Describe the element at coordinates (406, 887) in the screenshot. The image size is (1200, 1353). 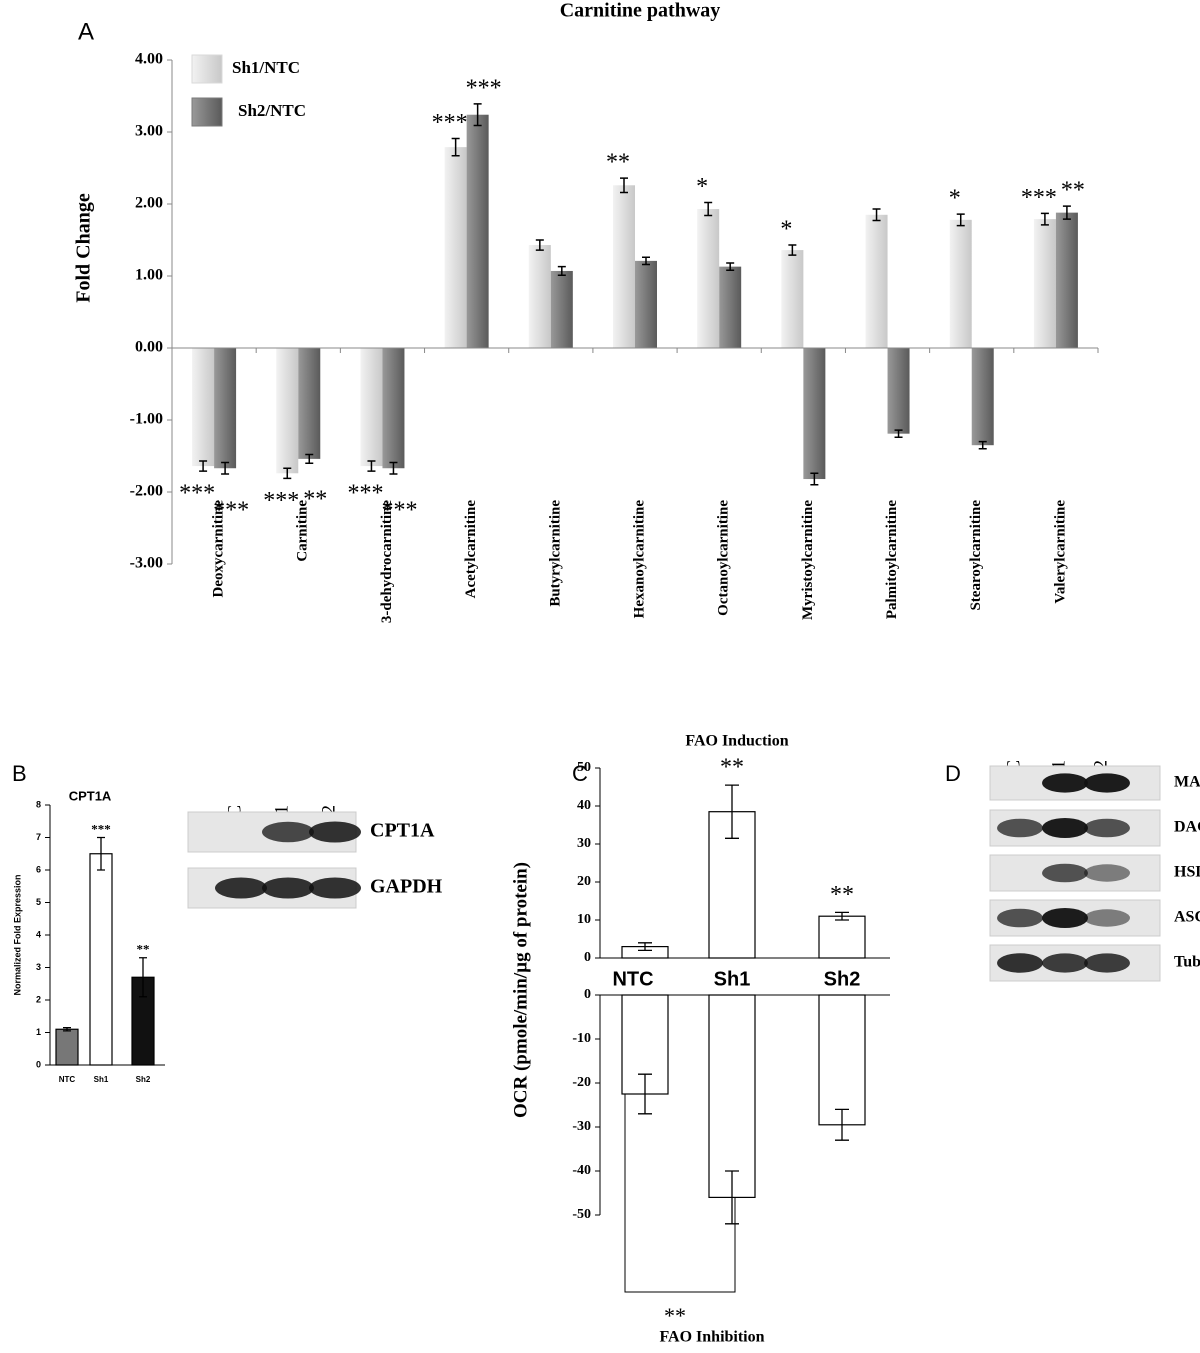
I see `row-label: GAPDH` at that location.